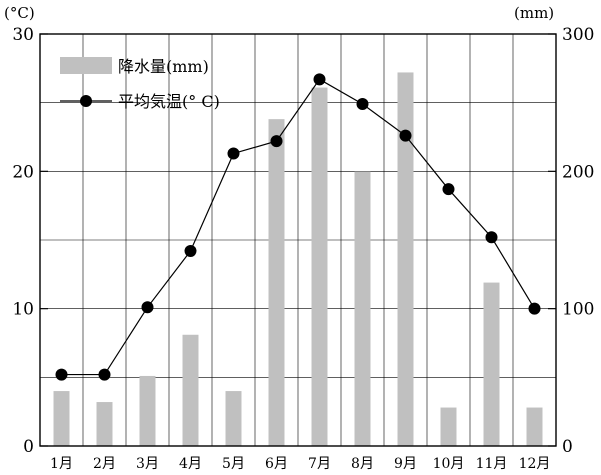 The width and height of the screenshot is (601, 475). What do you see at coordinates (169, 101) in the screenshot?
I see `legend-temperature-label: 平均気温(° C)` at bounding box center [169, 101].